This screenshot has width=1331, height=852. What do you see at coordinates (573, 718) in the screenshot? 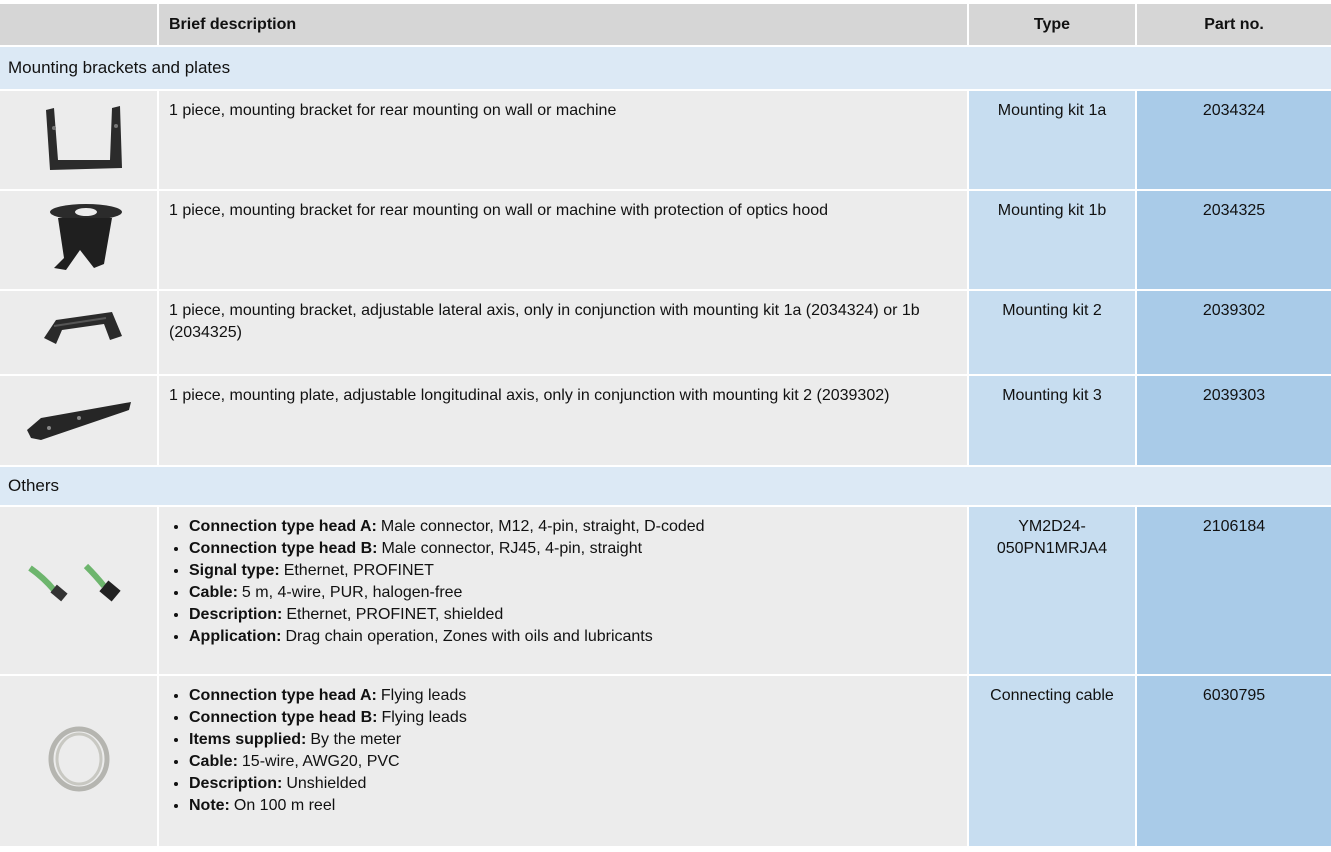
I see `bullet-item: Connection type head B:Flying leads` at bounding box center [573, 718].